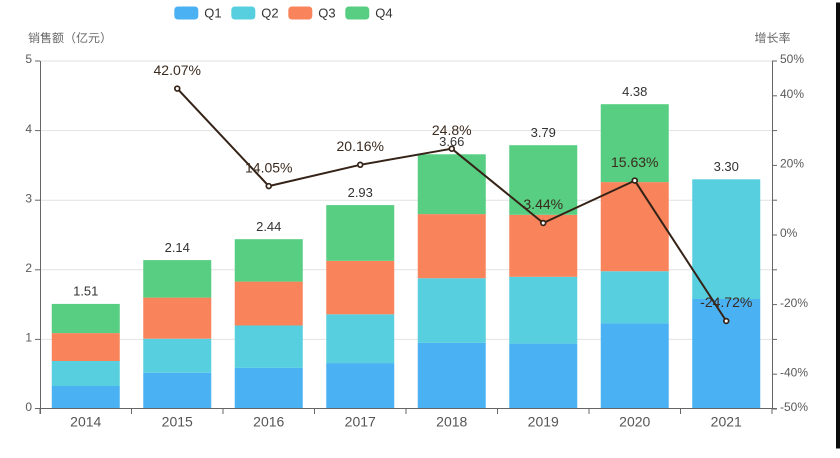 The width and height of the screenshot is (840, 458). Describe the element at coordinates (383, 13) in the screenshot. I see `svg-text: Q4` at that location.